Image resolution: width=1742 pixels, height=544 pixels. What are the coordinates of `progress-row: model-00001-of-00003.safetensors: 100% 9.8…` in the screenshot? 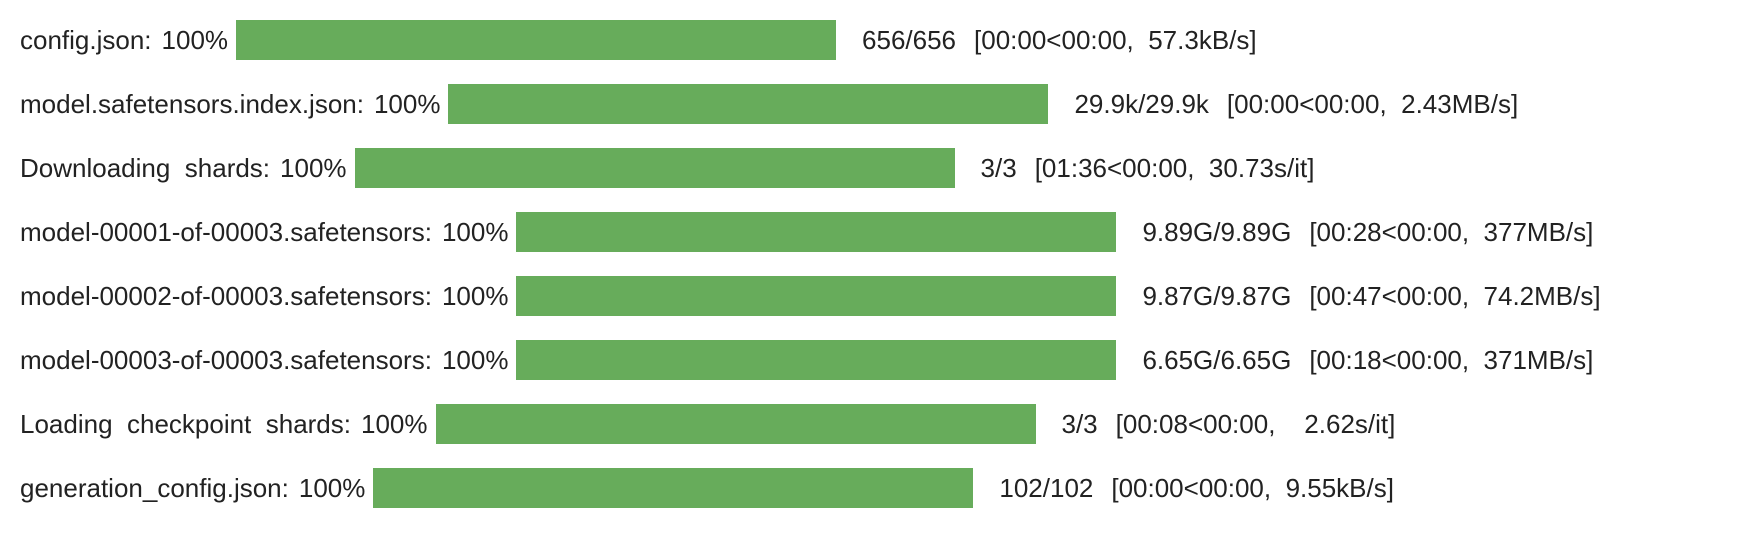 It's located at (806, 232).